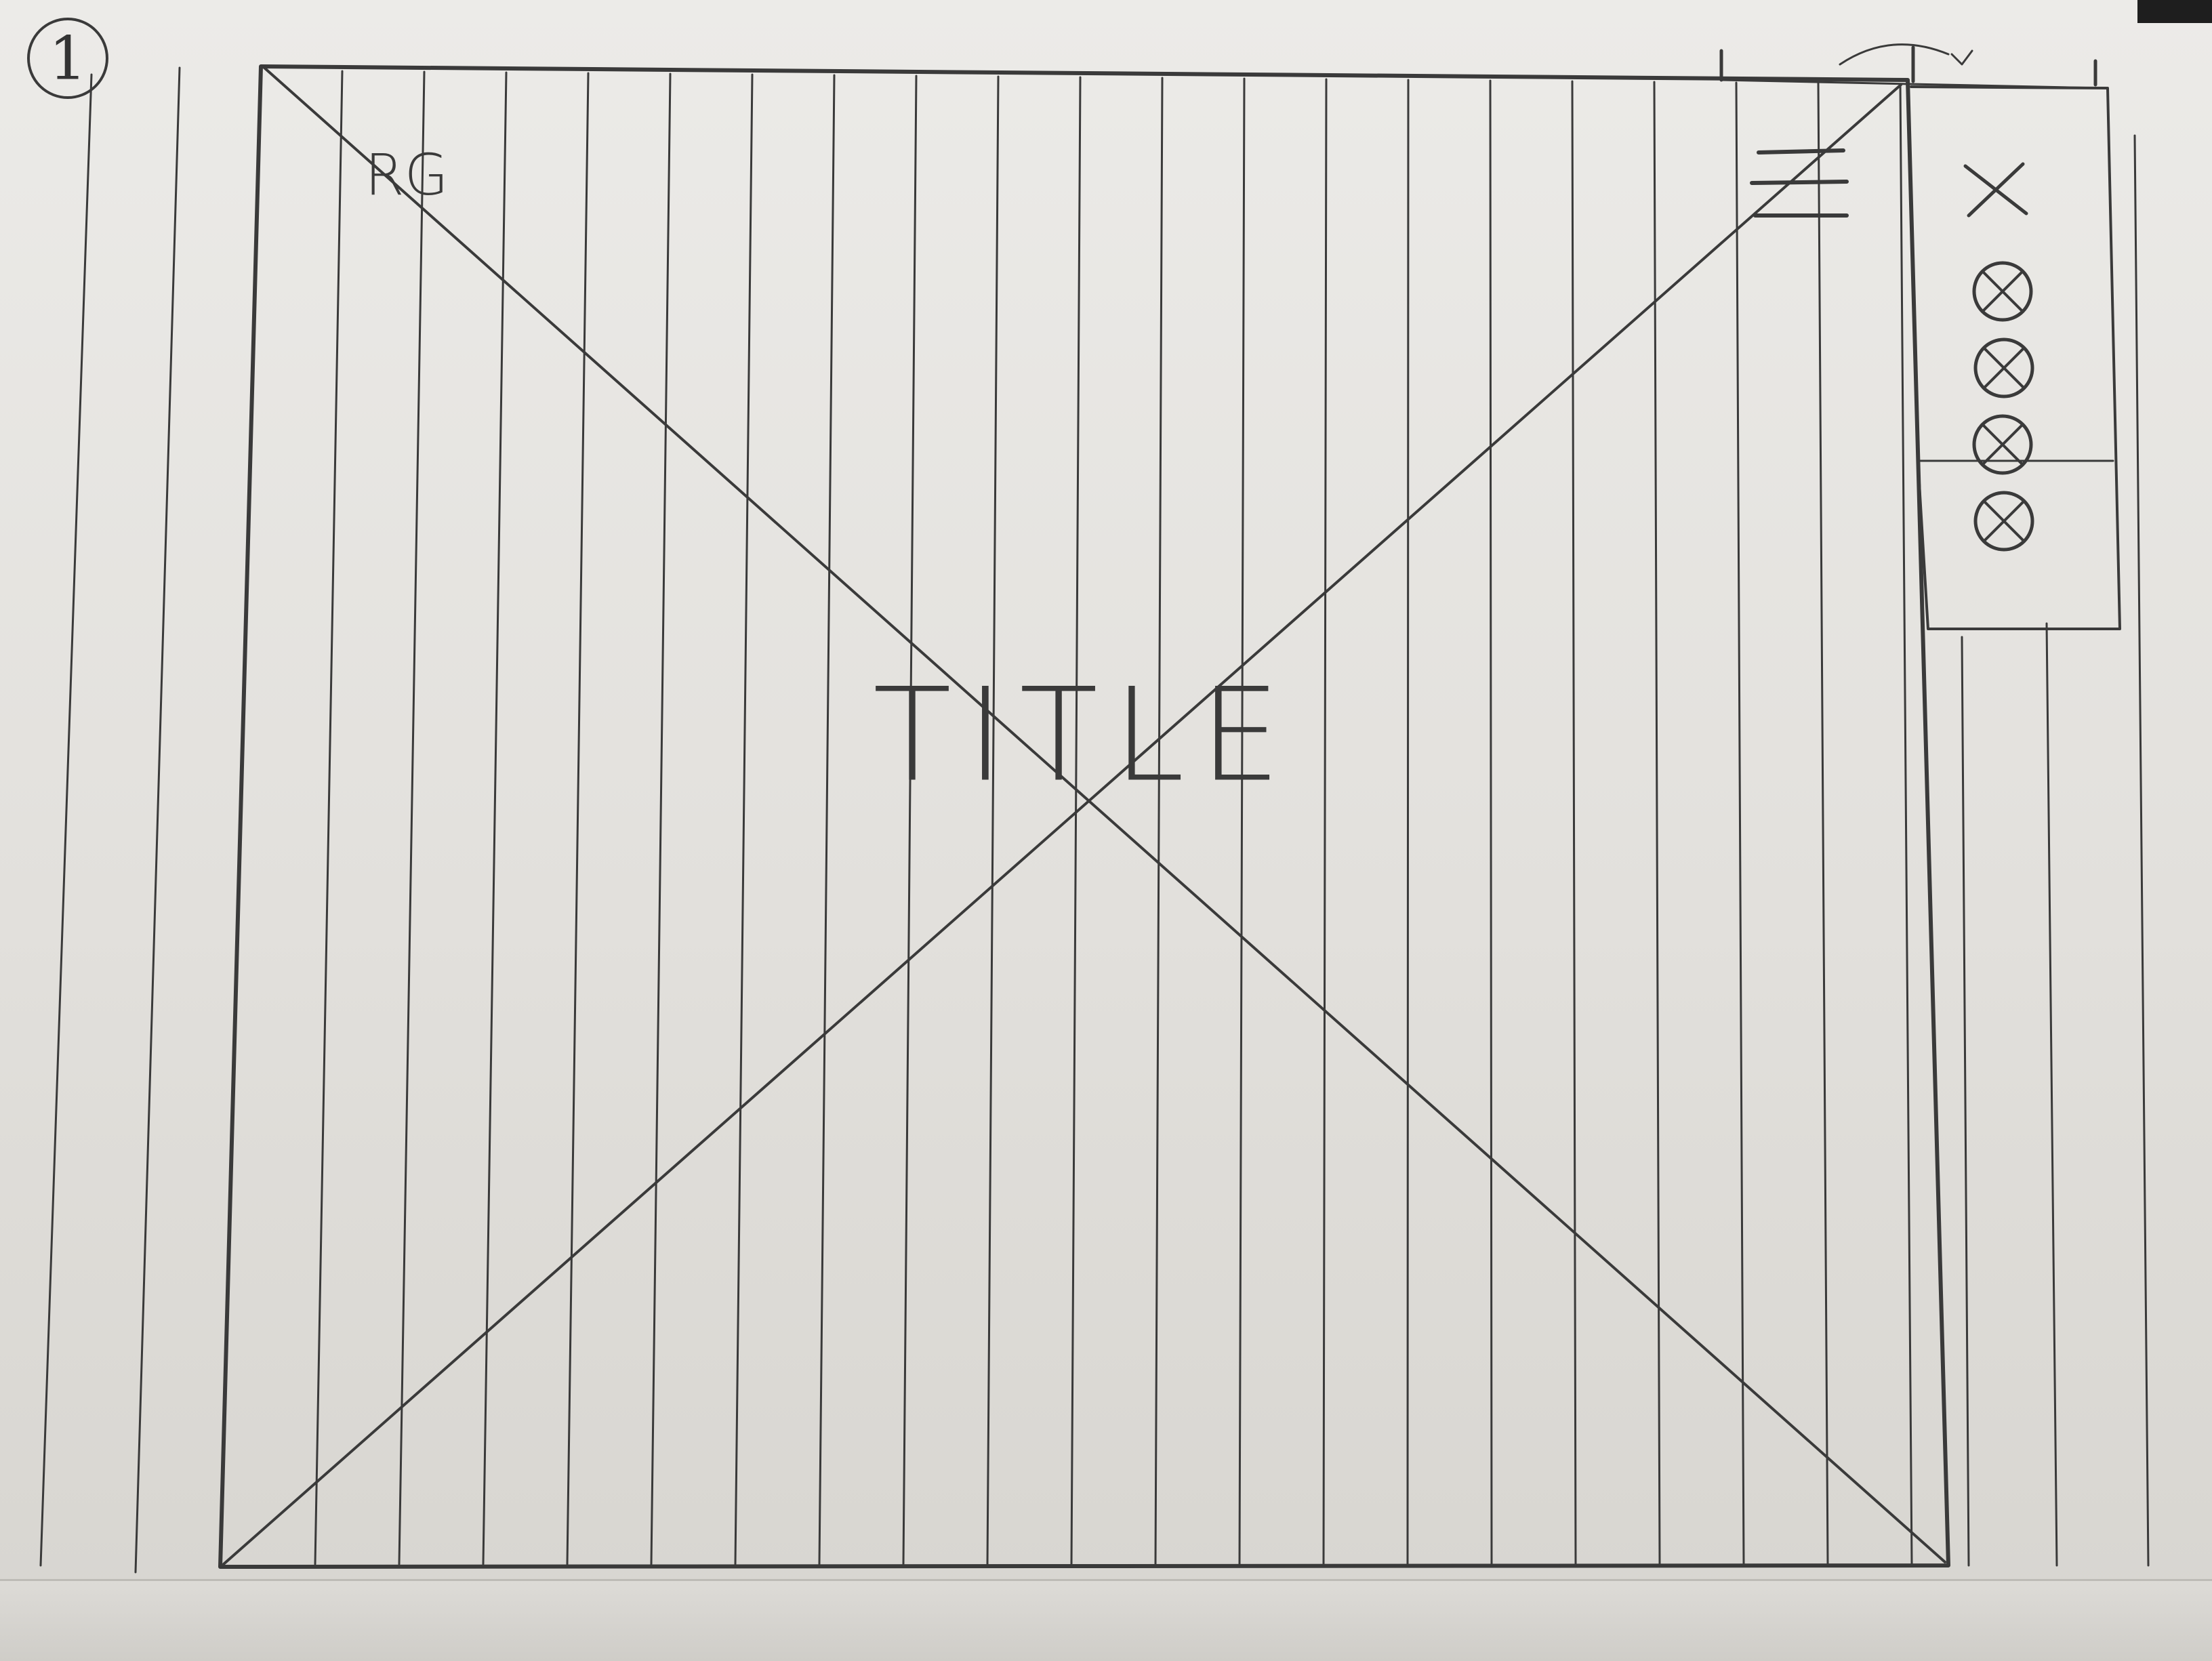 The height and width of the screenshot is (1661, 2212). I want to click on drawer-item-4-icon, so click(2003, 521).